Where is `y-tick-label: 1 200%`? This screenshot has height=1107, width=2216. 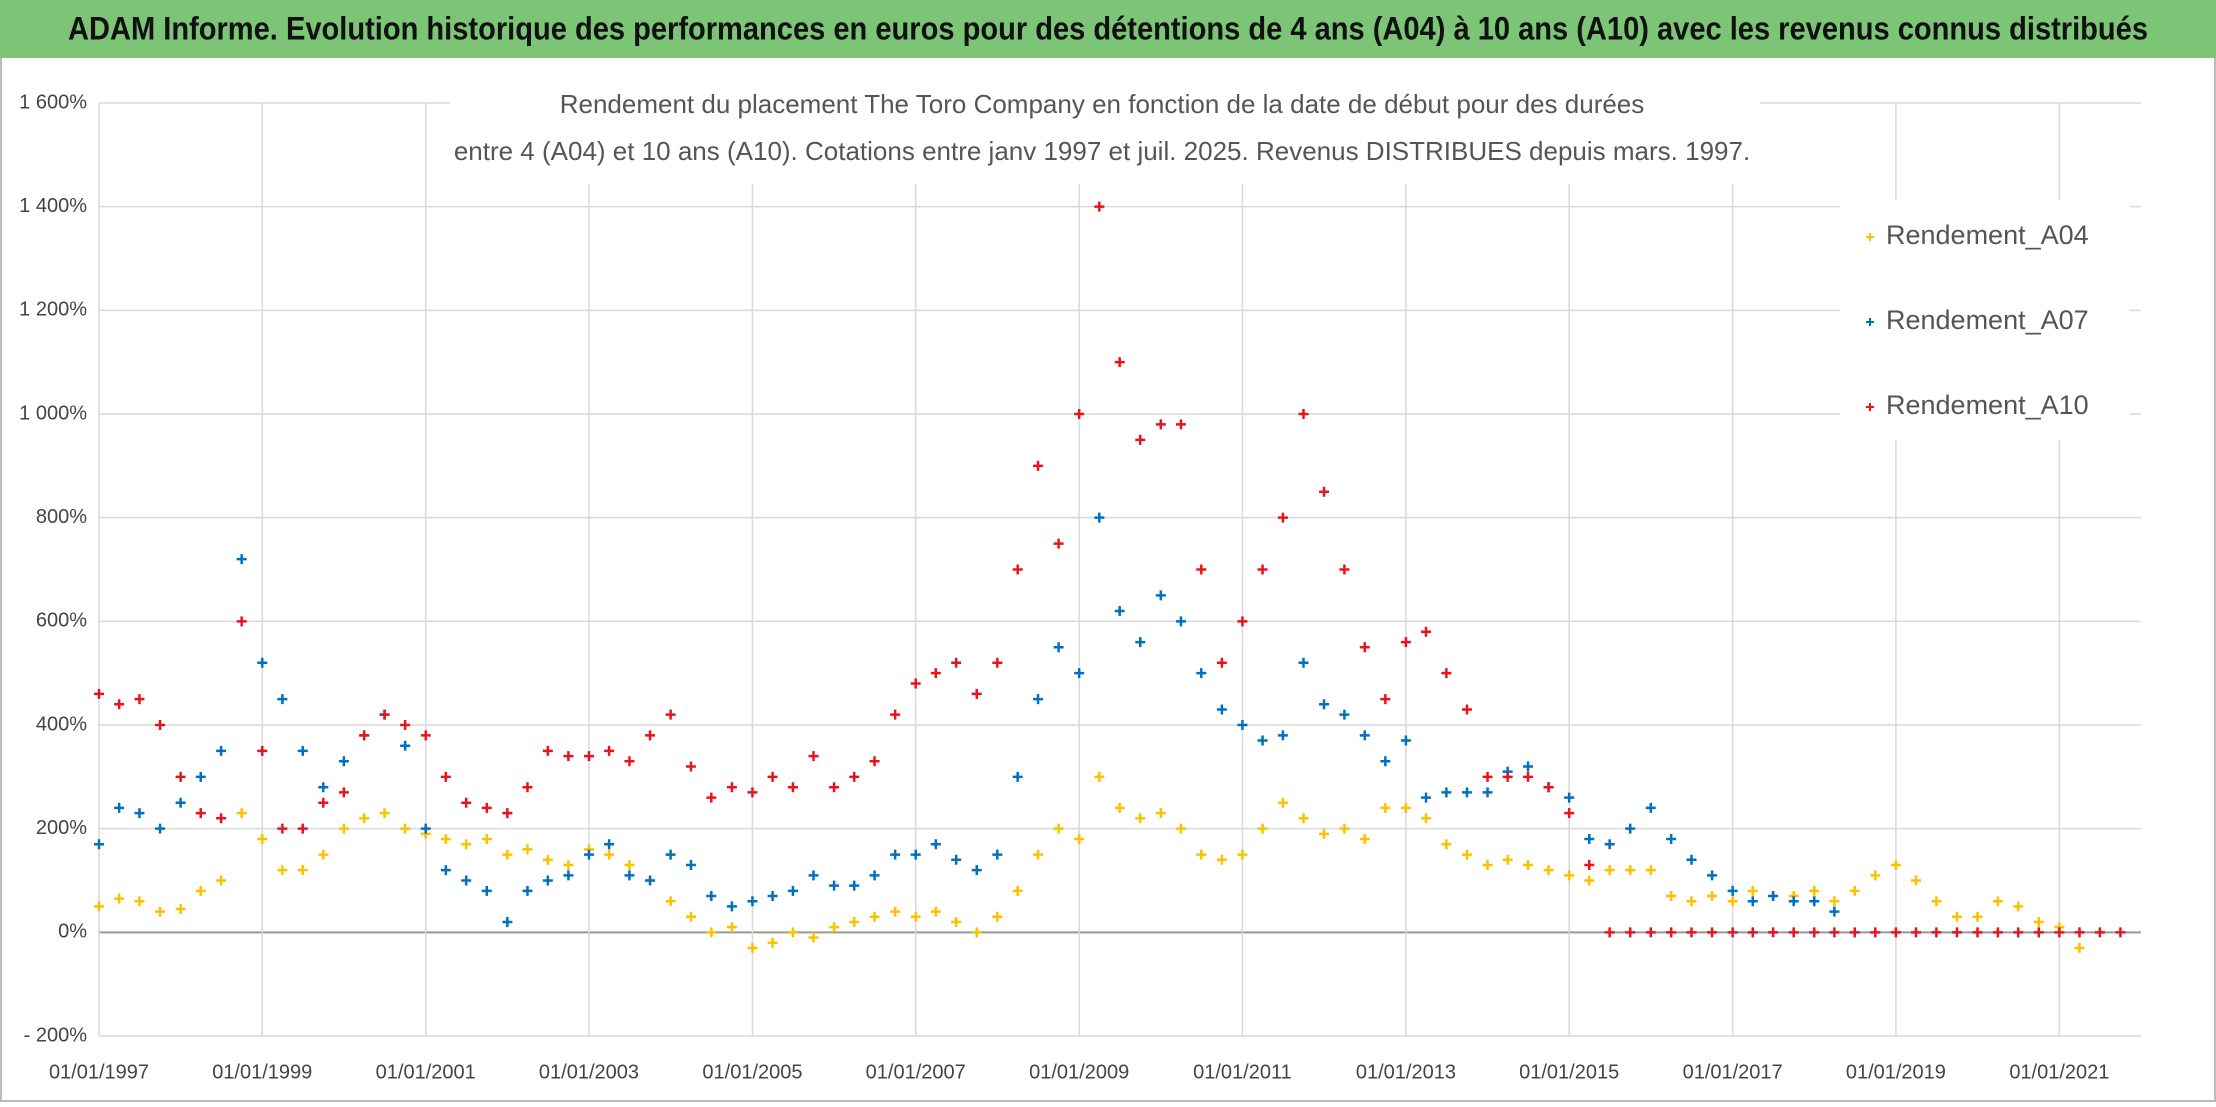 y-tick-label: 1 200% is located at coordinates (53, 310).